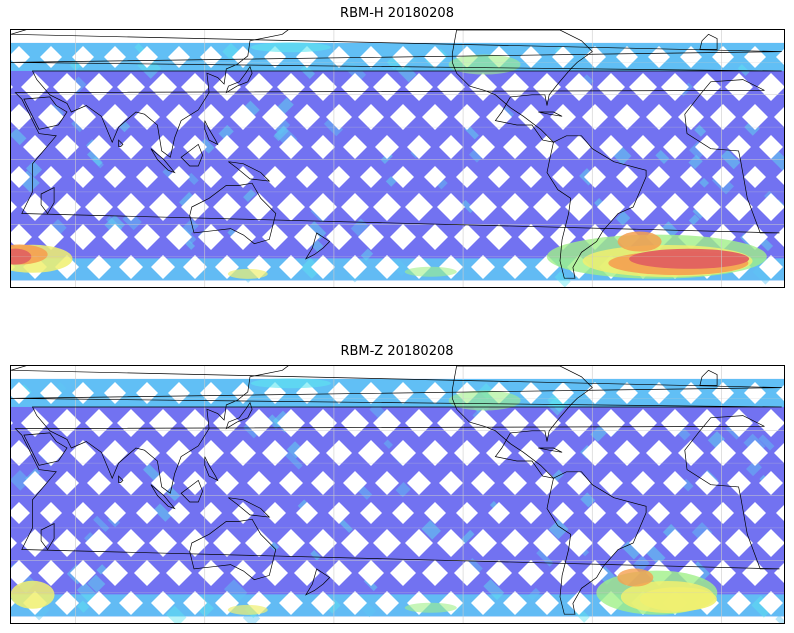  Describe the element at coordinates (484, 400) in the screenshot. I see `hot-spot-north2` at that location.